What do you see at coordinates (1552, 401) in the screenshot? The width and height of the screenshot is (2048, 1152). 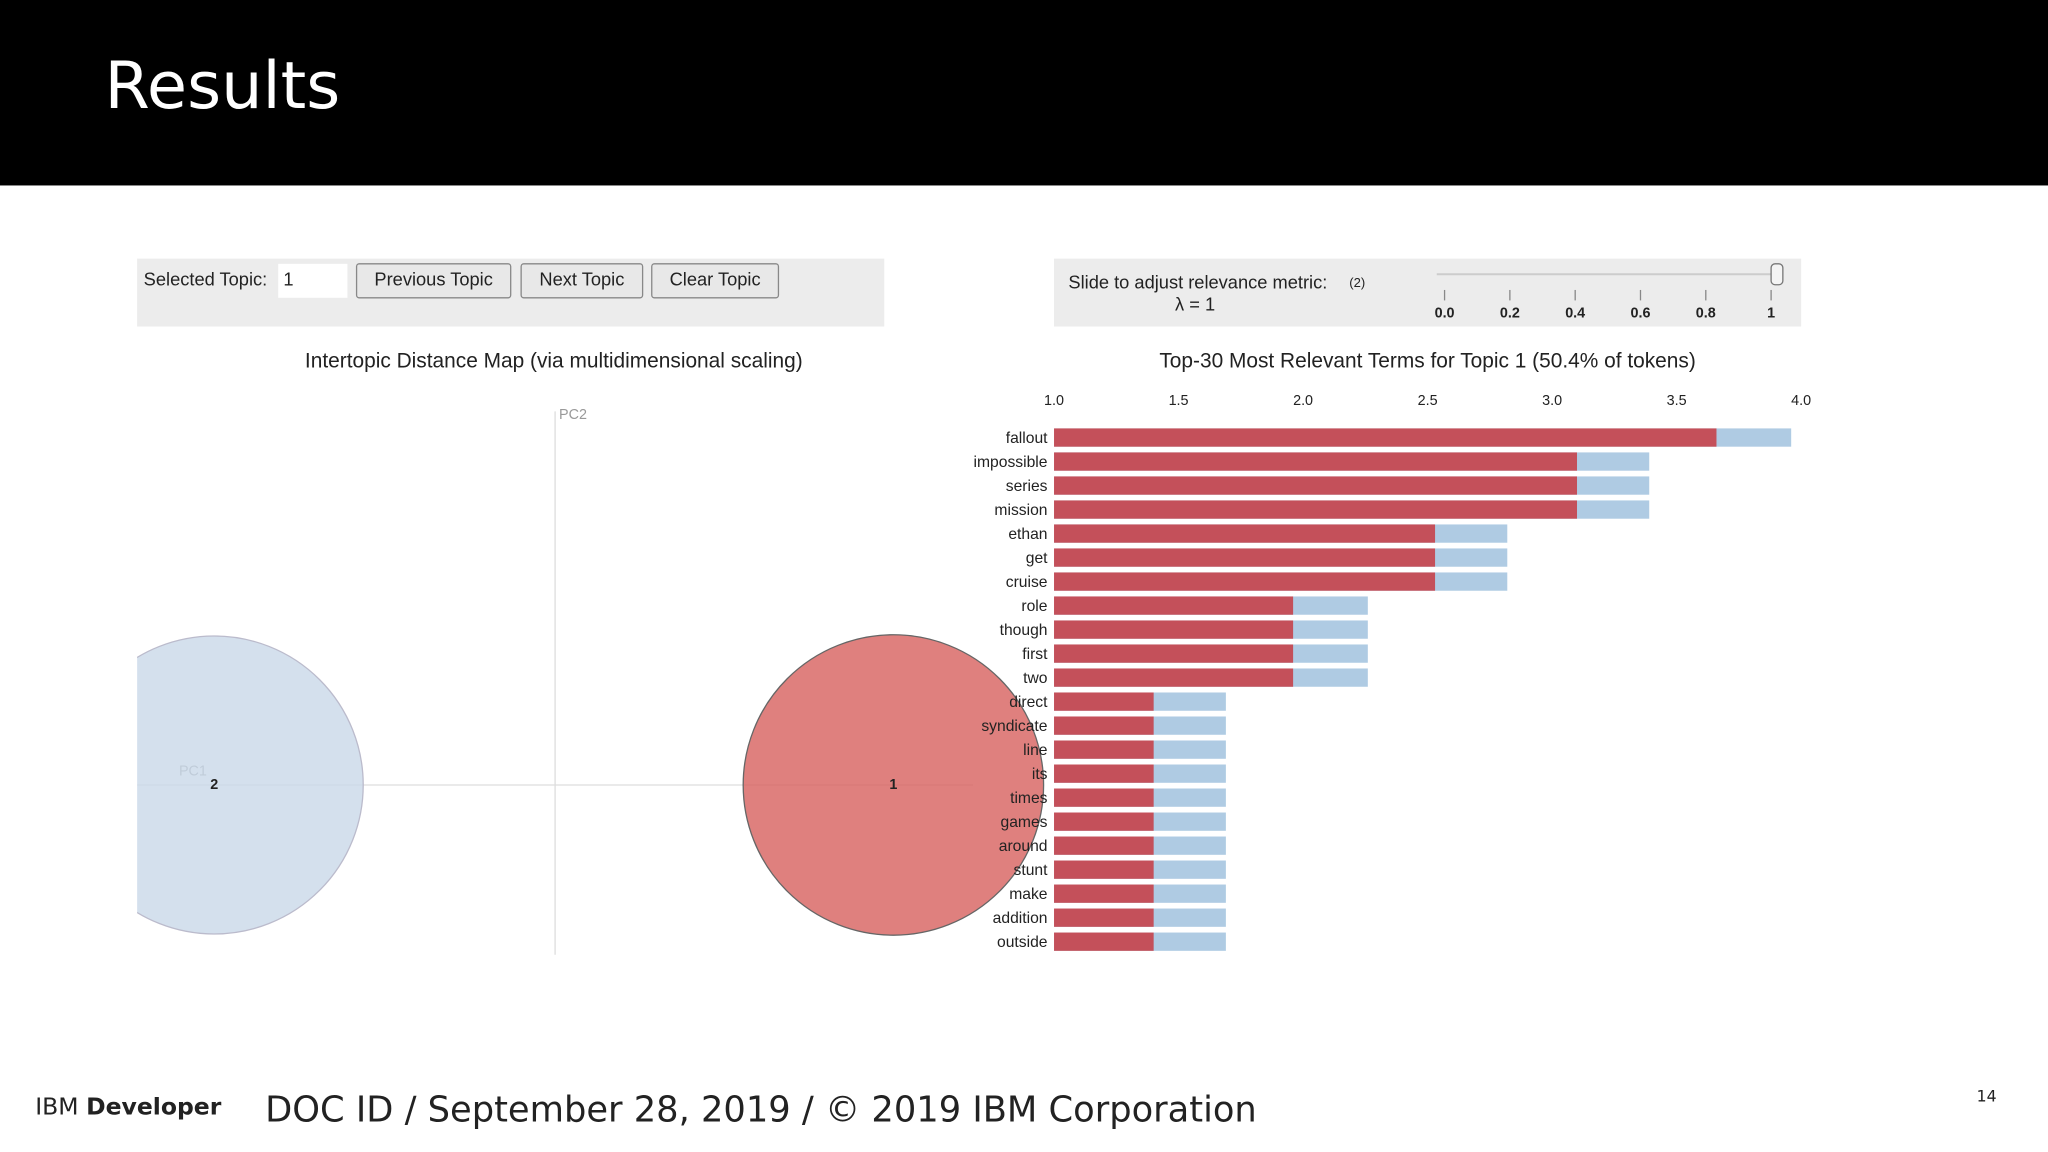 I see `x-tick-label: 3.0` at bounding box center [1552, 401].